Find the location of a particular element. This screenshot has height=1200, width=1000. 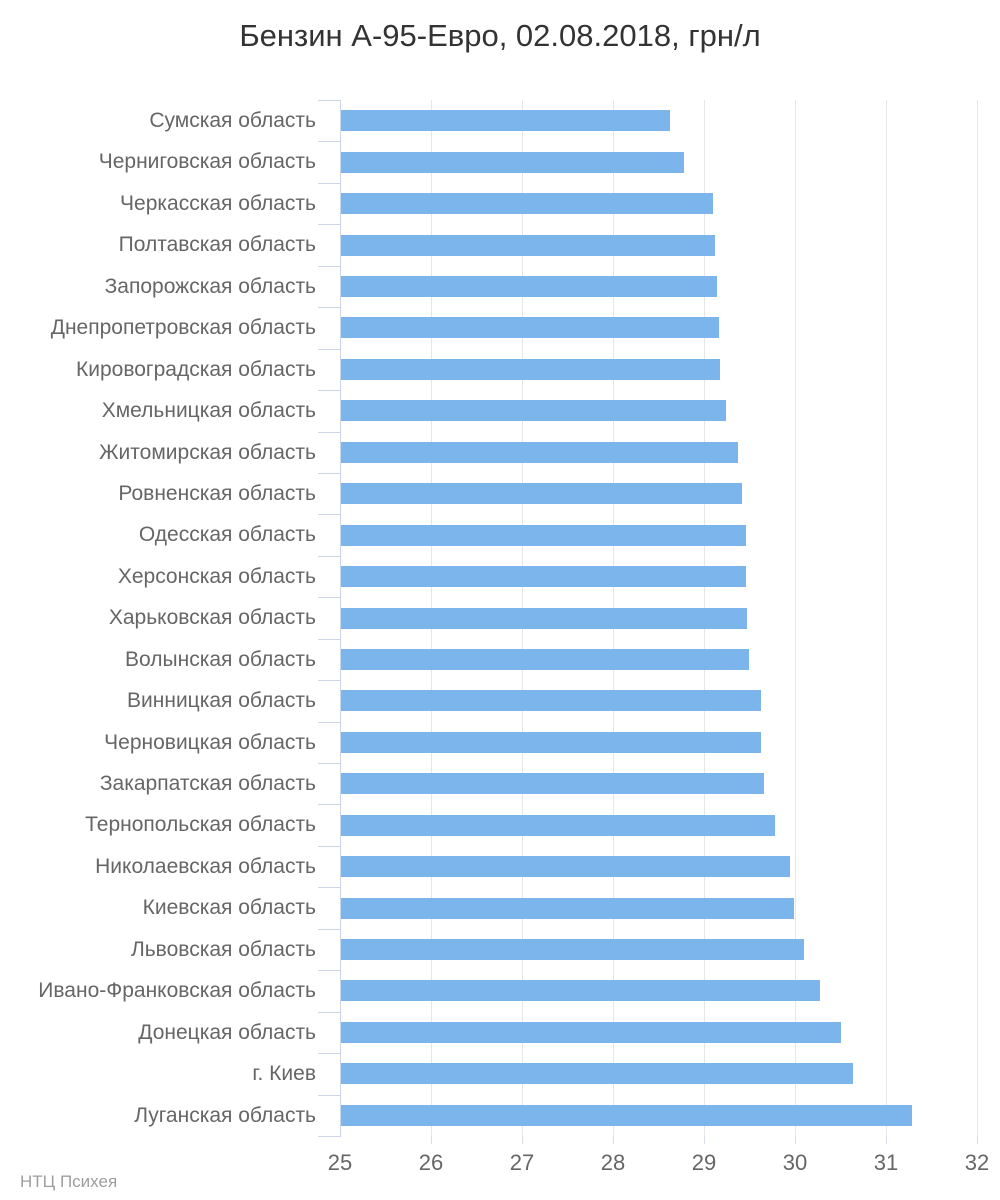

category-label: Донецкая область is located at coordinates (227, 1032).